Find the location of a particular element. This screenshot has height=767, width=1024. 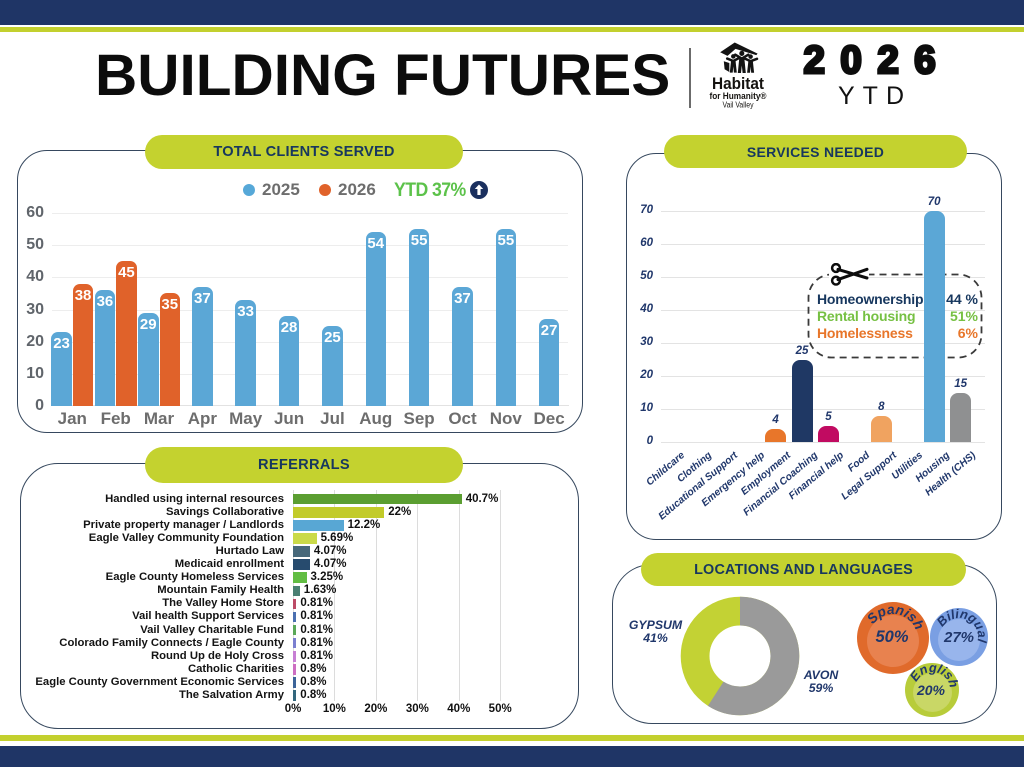

svg-text: Vail Valley is located at coordinates (738, 105).